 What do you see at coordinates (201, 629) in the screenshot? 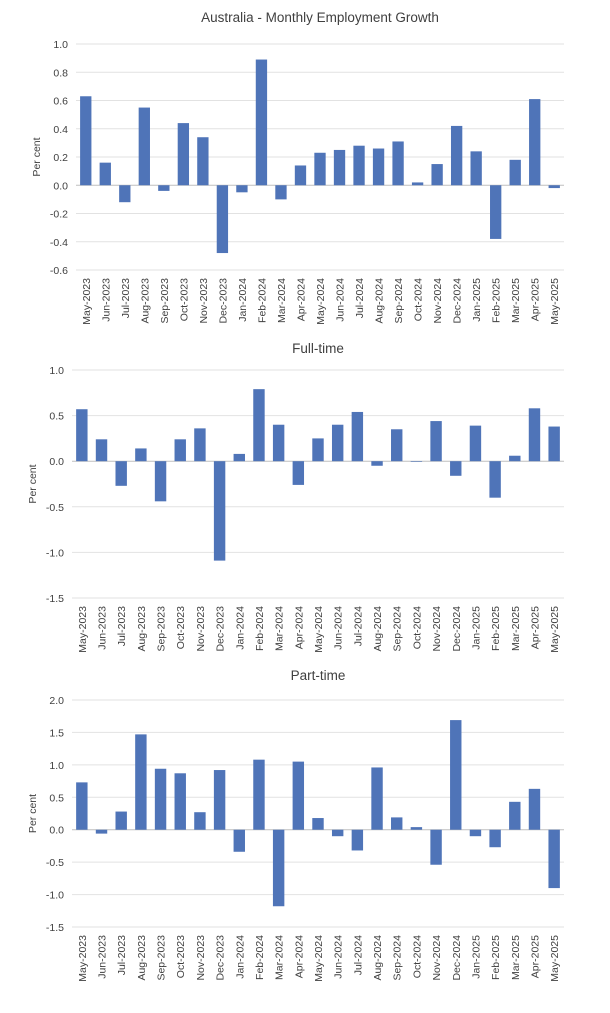
I see `x-tick-label: Nov-2023` at bounding box center [201, 629].